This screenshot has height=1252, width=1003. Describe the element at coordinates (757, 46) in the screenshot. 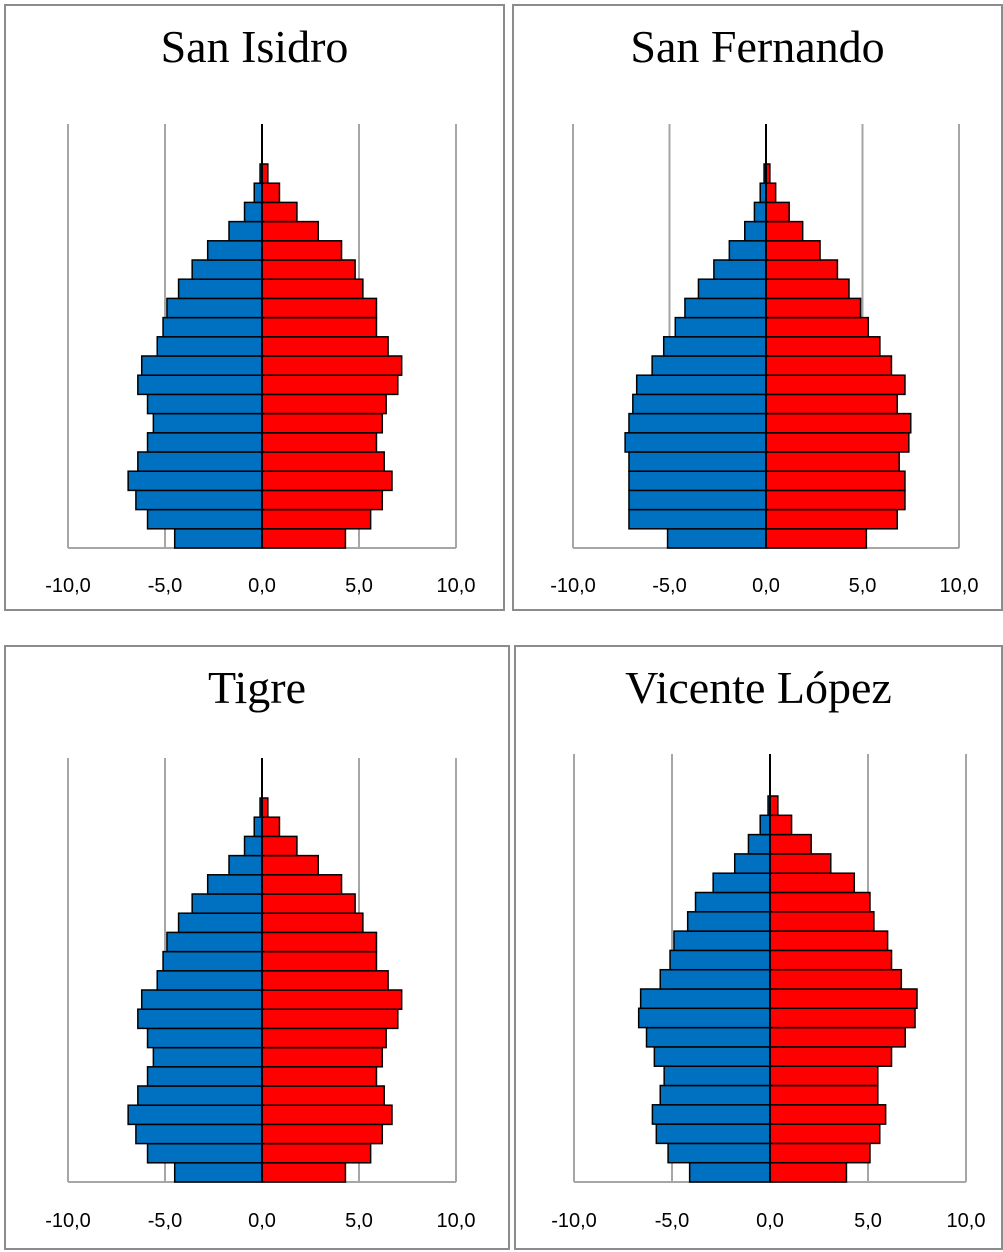

I see `chart-title: San Fernando` at that location.